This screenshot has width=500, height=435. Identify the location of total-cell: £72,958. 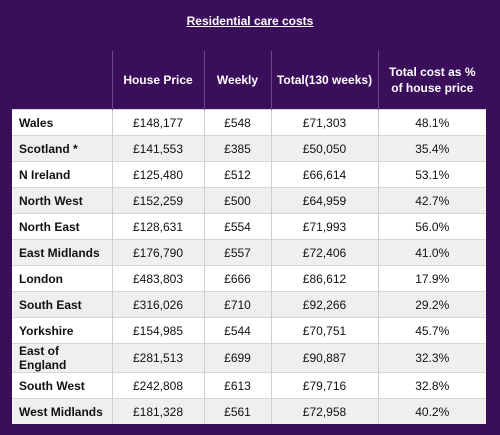
(324, 411).